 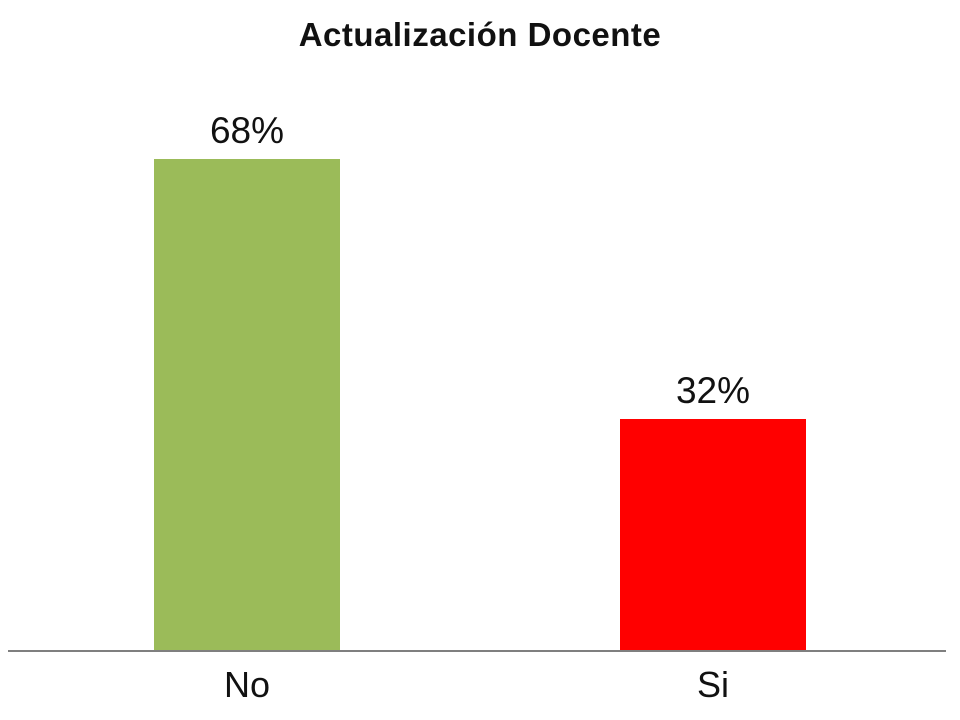 I want to click on value-label-si: 32%, so click(x=713, y=391).